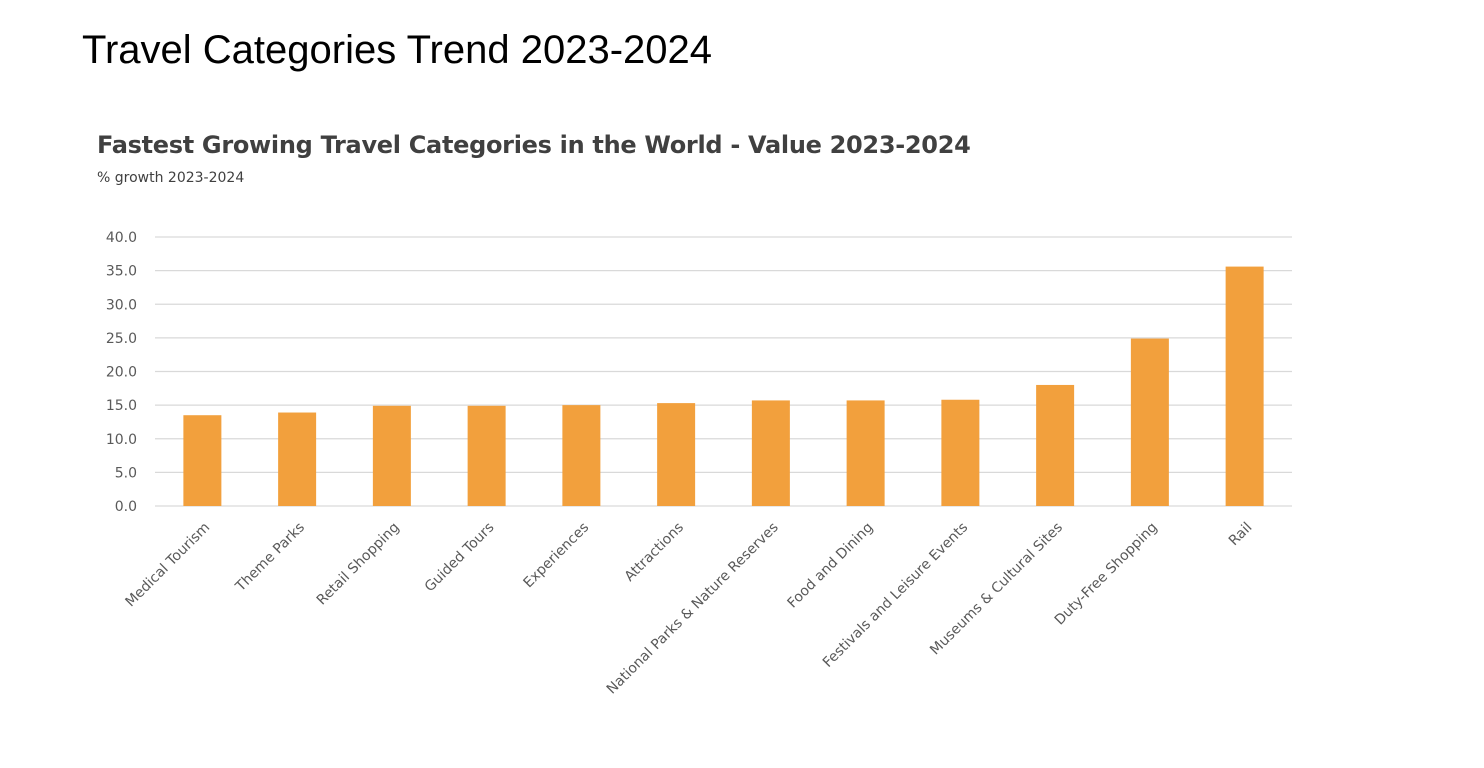 The height and width of the screenshot is (768, 1484). Describe the element at coordinates (121, 440) in the screenshot. I see `y-tick-label: 10.0` at that location.